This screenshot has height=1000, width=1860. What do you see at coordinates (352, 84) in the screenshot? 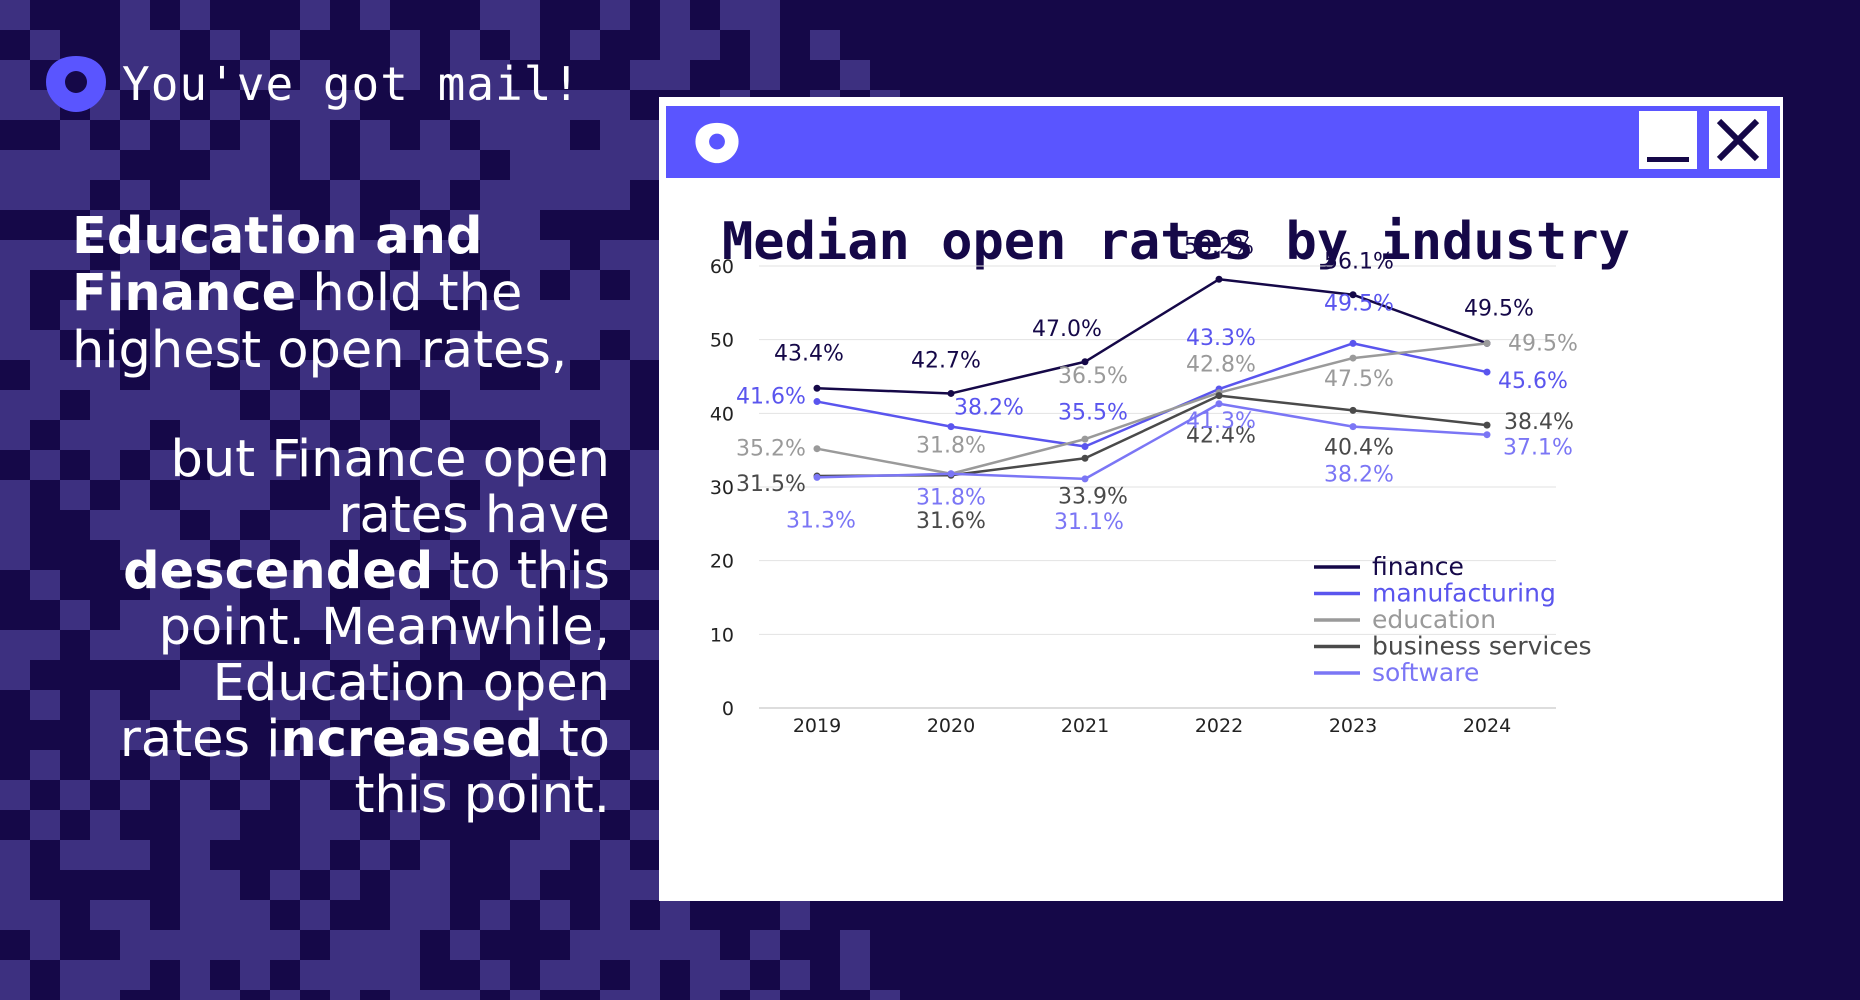
I see `brand-tagline: You've got mail!` at bounding box center [352, 84].